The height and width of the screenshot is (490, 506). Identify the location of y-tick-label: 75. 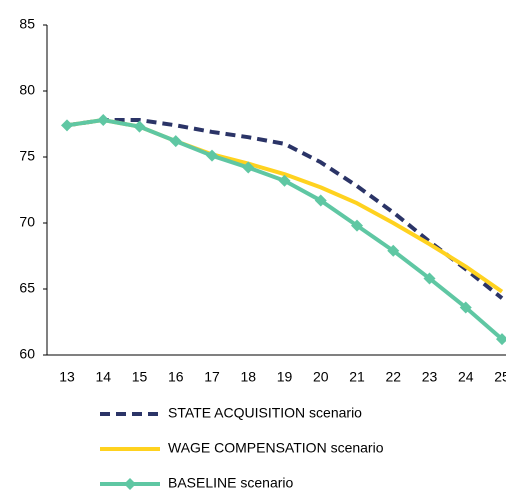
(27, 156).